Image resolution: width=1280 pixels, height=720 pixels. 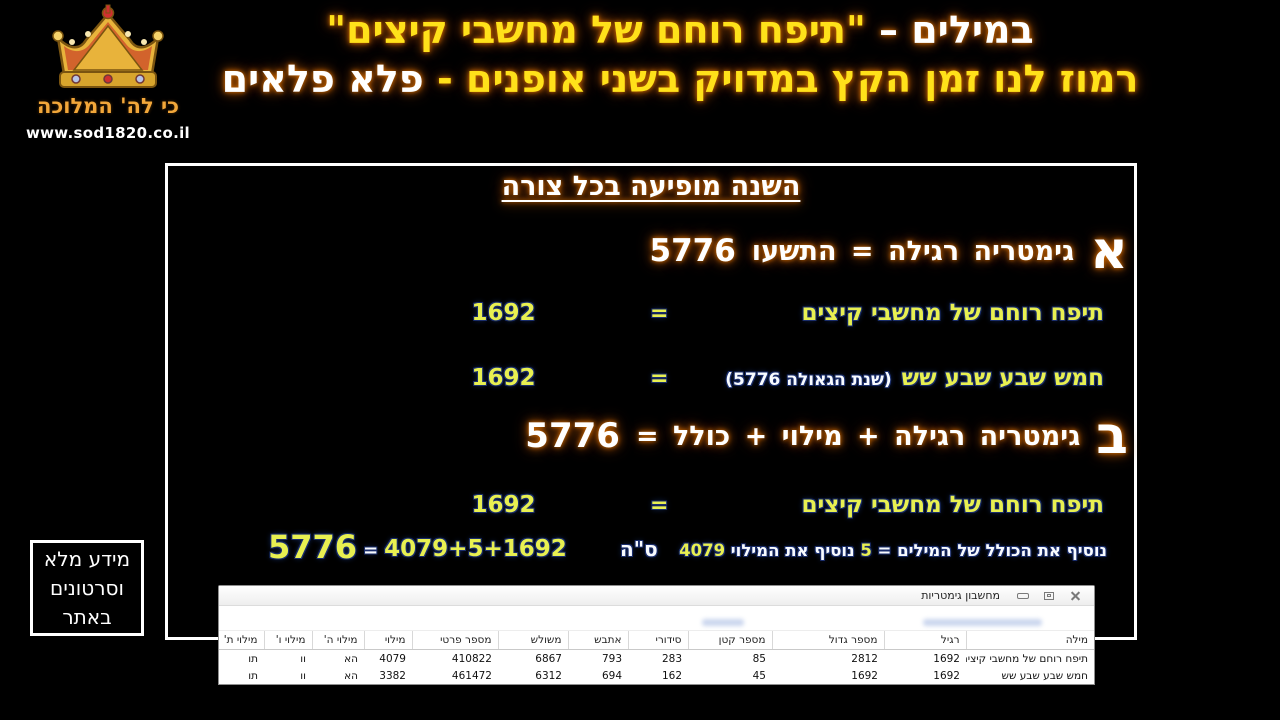 I want to click on site-logo: כי לה' המלוכה www.sod1820.co.il, so click(x=108, y=73).